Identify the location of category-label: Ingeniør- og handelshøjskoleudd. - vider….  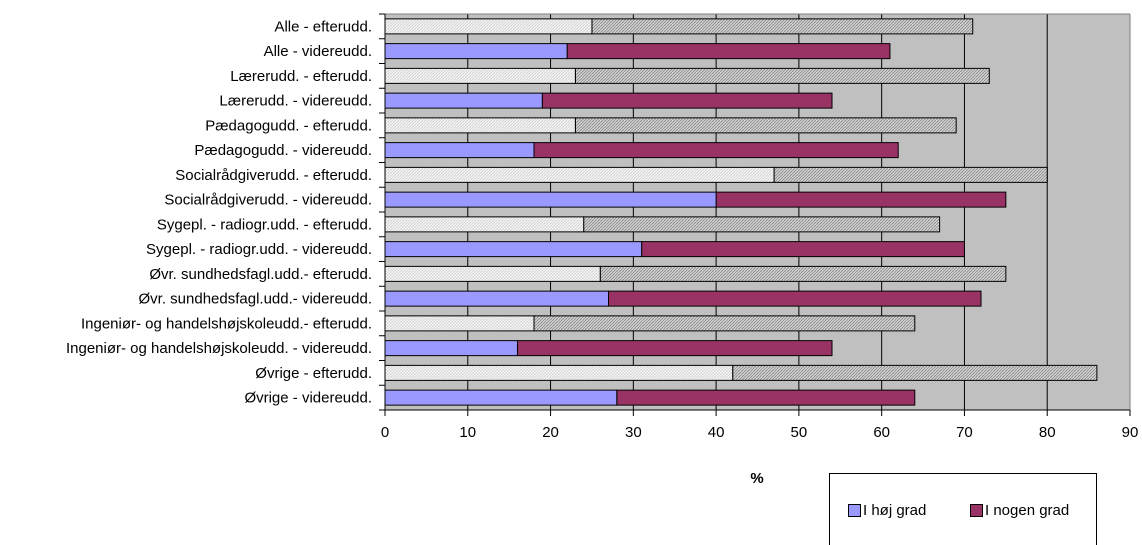
(219, 348).